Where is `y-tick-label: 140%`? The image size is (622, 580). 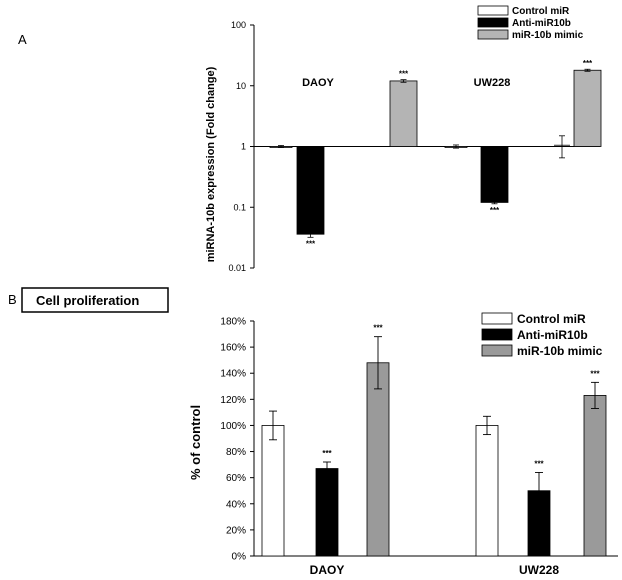
y-tick-label: 140% is located at coordinates (233, 374).